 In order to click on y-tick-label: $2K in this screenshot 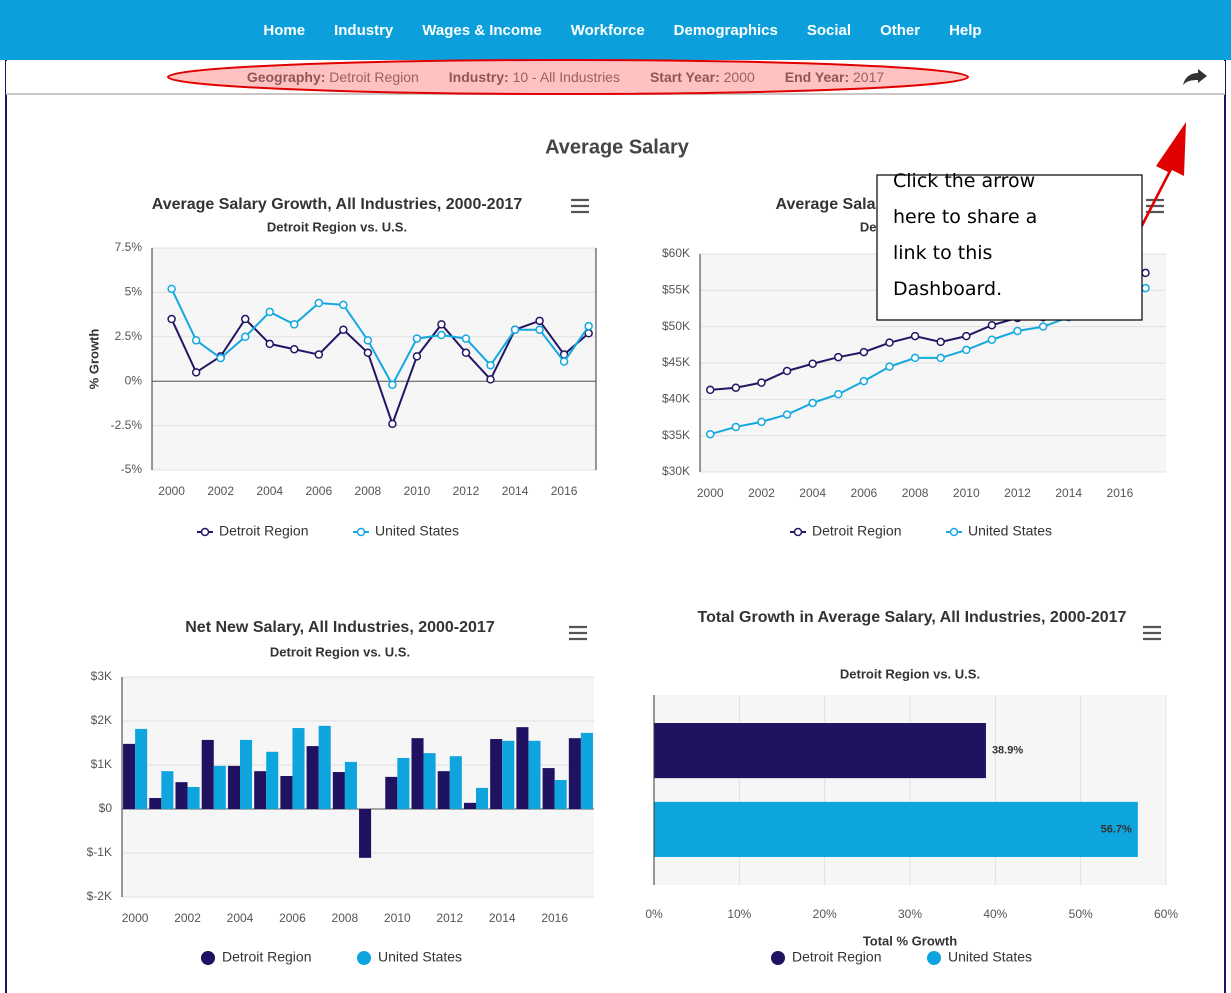, I will do `click(101, 720)`.